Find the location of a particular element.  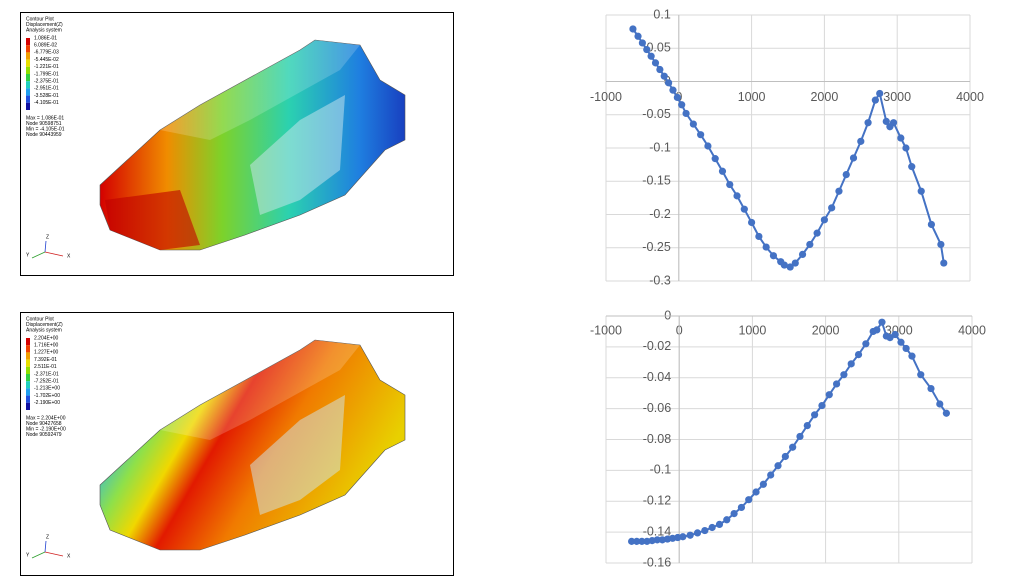

legend-label: -2.375E-01 is located at coordinates (46, 82).